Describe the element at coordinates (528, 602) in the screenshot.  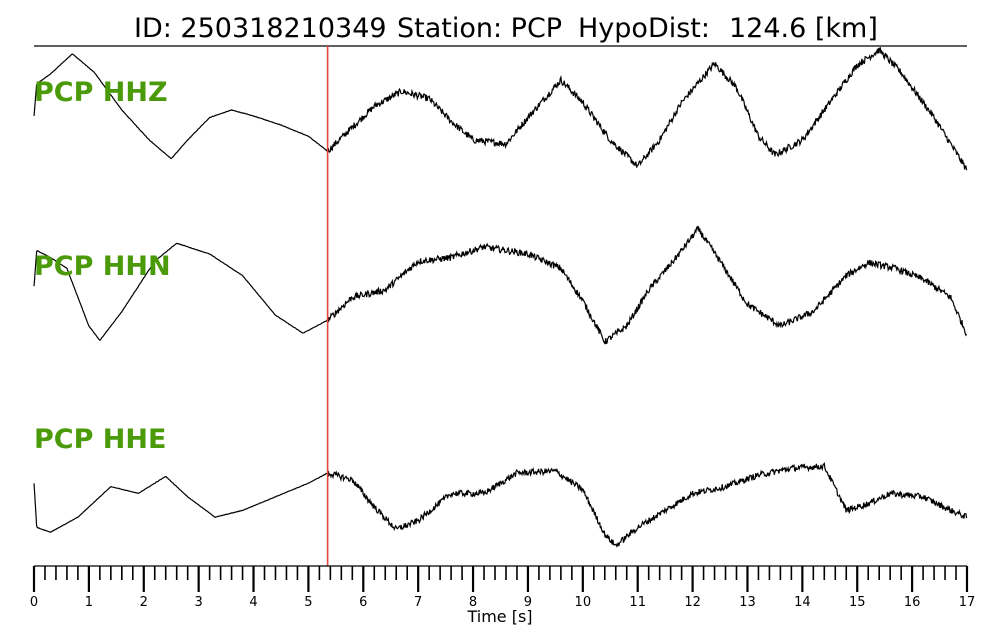
I see `x-tick-label: 9` at that location.